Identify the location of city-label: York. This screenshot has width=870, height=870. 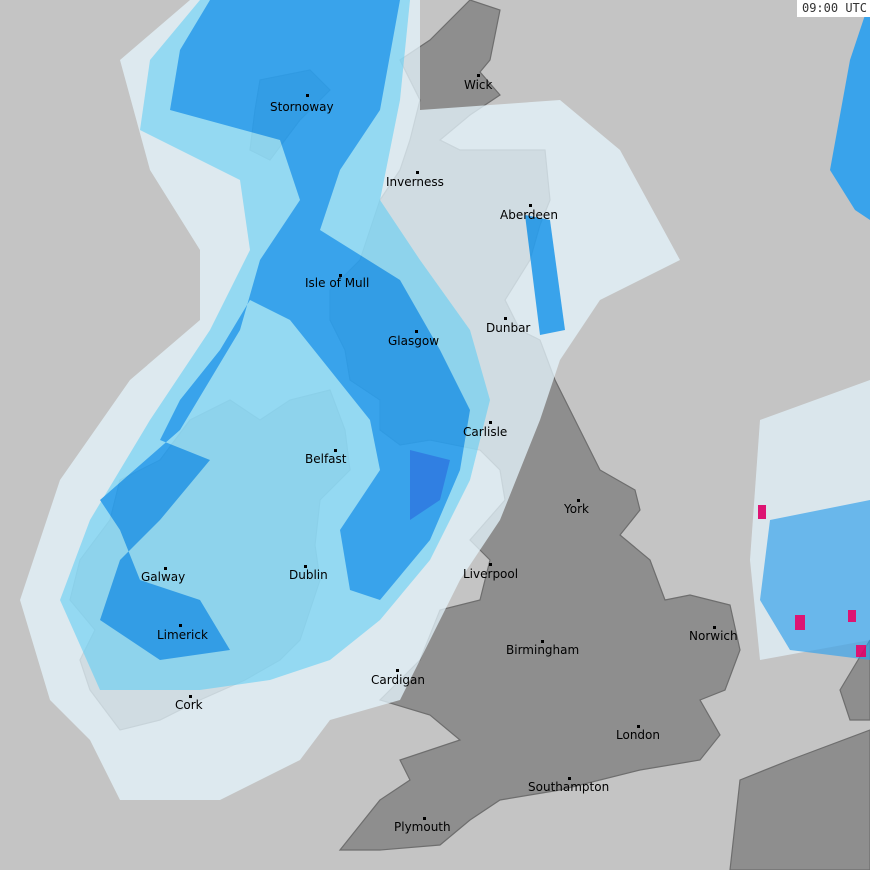
(576, 509).